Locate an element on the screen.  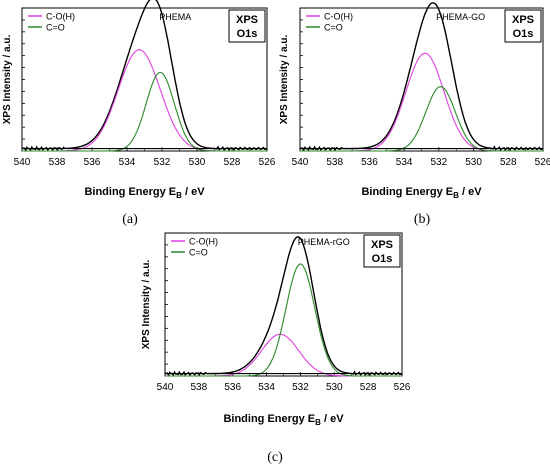
x-tick-label-a: 526 is located at coordinates (267, 162).